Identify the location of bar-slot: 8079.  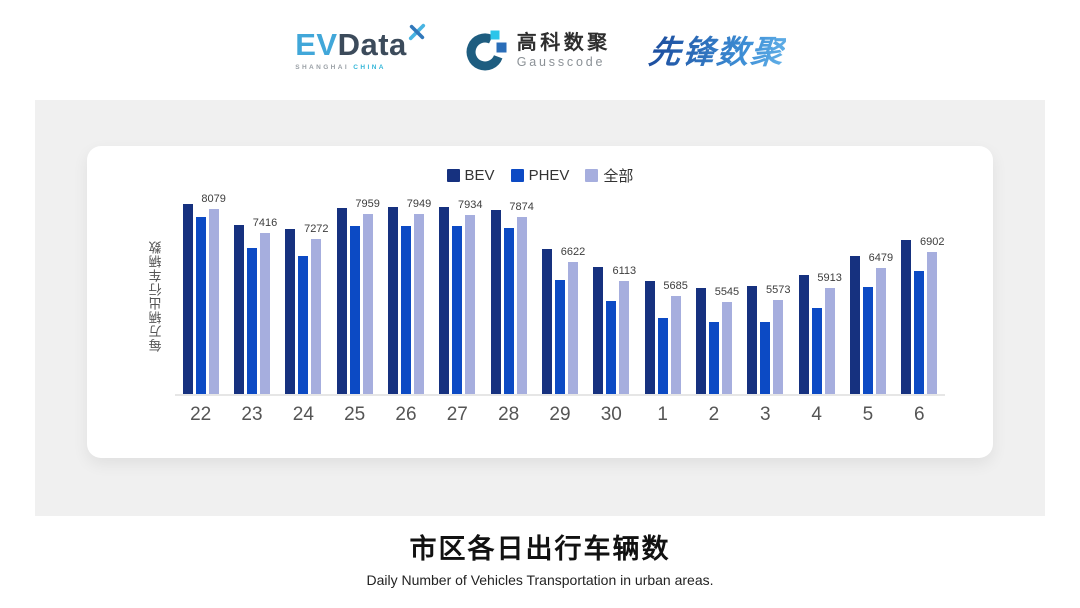
(200, 293).